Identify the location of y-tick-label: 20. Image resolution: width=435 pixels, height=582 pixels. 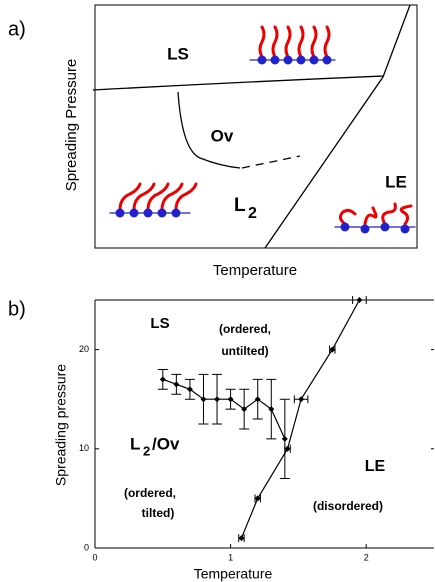
(84, 349).